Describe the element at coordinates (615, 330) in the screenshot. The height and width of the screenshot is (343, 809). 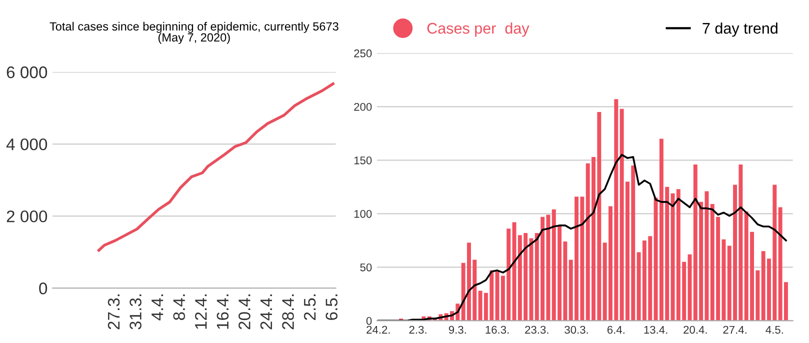
I see `x-tick-label: 6.4.` at that location.